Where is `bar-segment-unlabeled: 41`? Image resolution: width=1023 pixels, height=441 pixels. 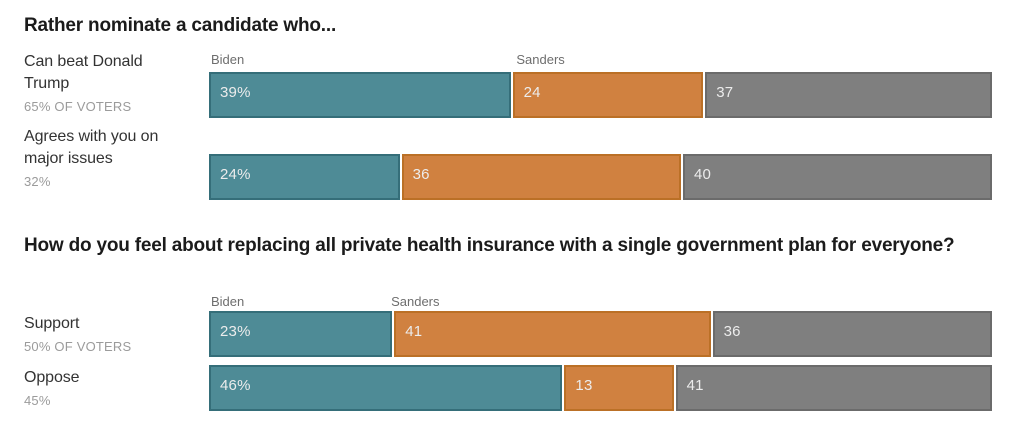 bar-segment-unlabeled: 41 is located at coordinates (834, 388).